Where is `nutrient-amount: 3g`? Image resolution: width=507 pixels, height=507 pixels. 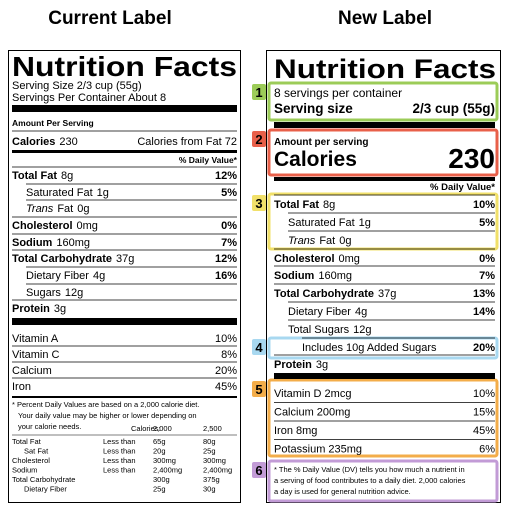
nutrient-amount: 3g is located at coordinates (322, 365).